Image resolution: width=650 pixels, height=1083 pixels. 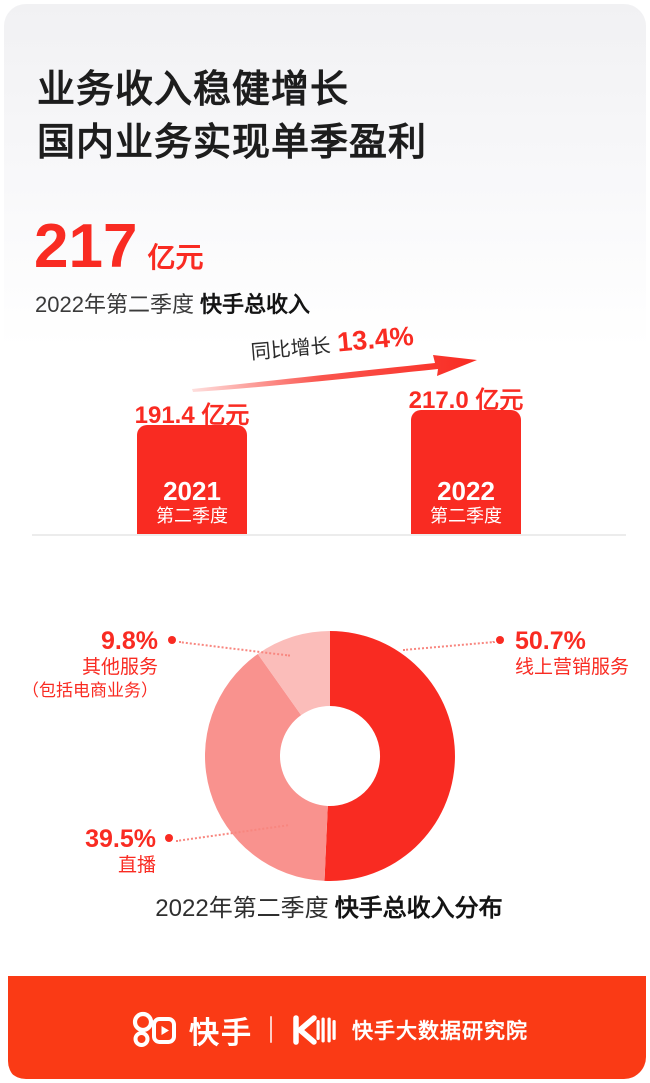 What do you see at coordinates (242, 908) in the screenshot?
I see `donut-caption-period: 2022年第二季度` at bounding box center [242, 908].